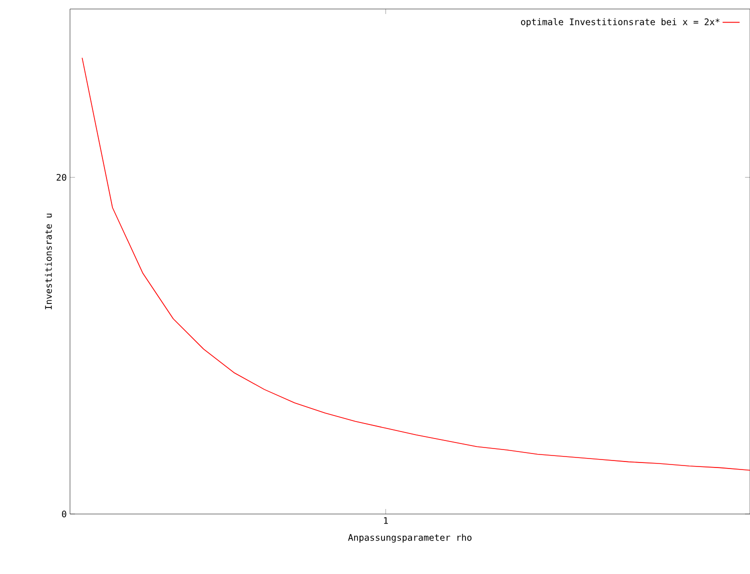 The height and width of the screenshot is (574, 750). Describe the element at coordinates (48, 262) in the screenshot. I see `y-axis-title: Investitionsrate u` at that location.